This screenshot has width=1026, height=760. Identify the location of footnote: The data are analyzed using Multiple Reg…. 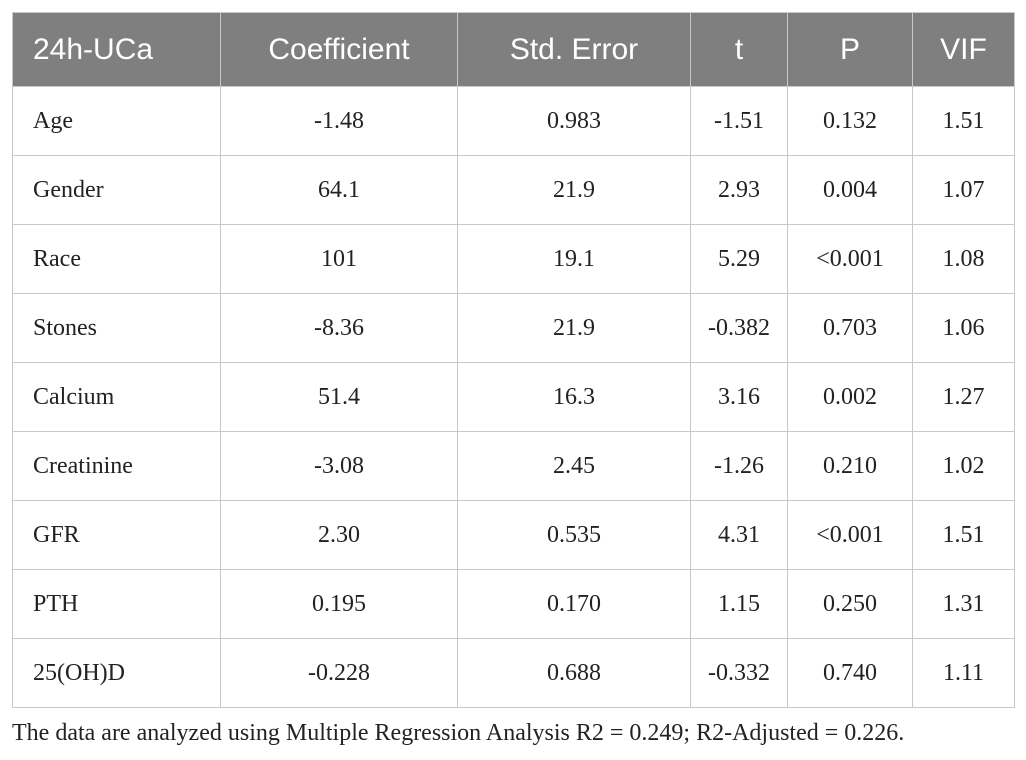
(458, 733).